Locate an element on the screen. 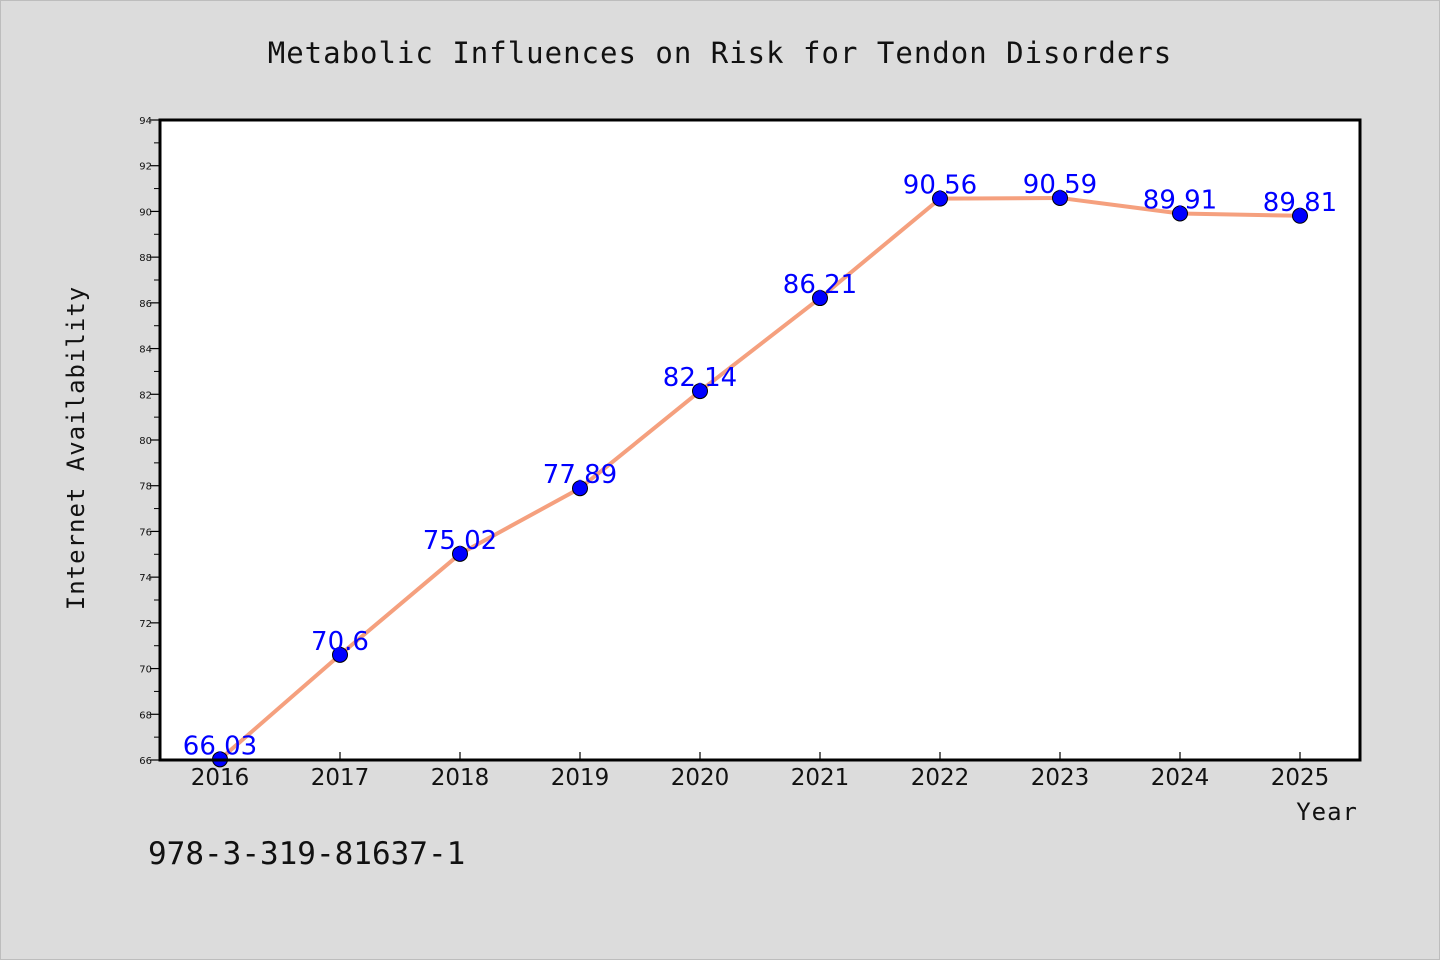 The image size is (1440, 960). data-label: 77.89 is located at coordinates (580, 475).